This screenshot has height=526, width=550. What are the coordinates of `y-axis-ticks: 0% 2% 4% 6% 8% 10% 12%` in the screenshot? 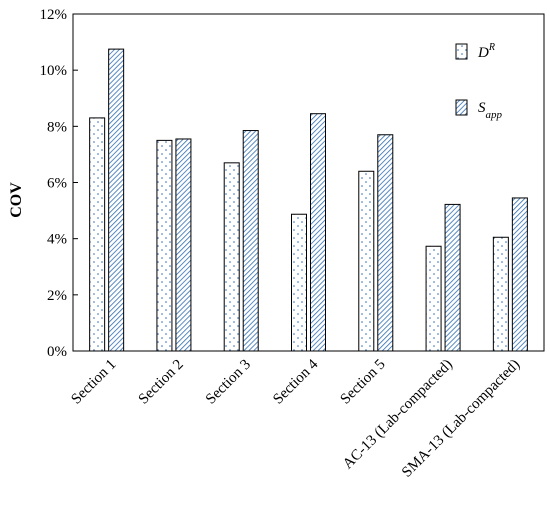 It's located at (59, 183).